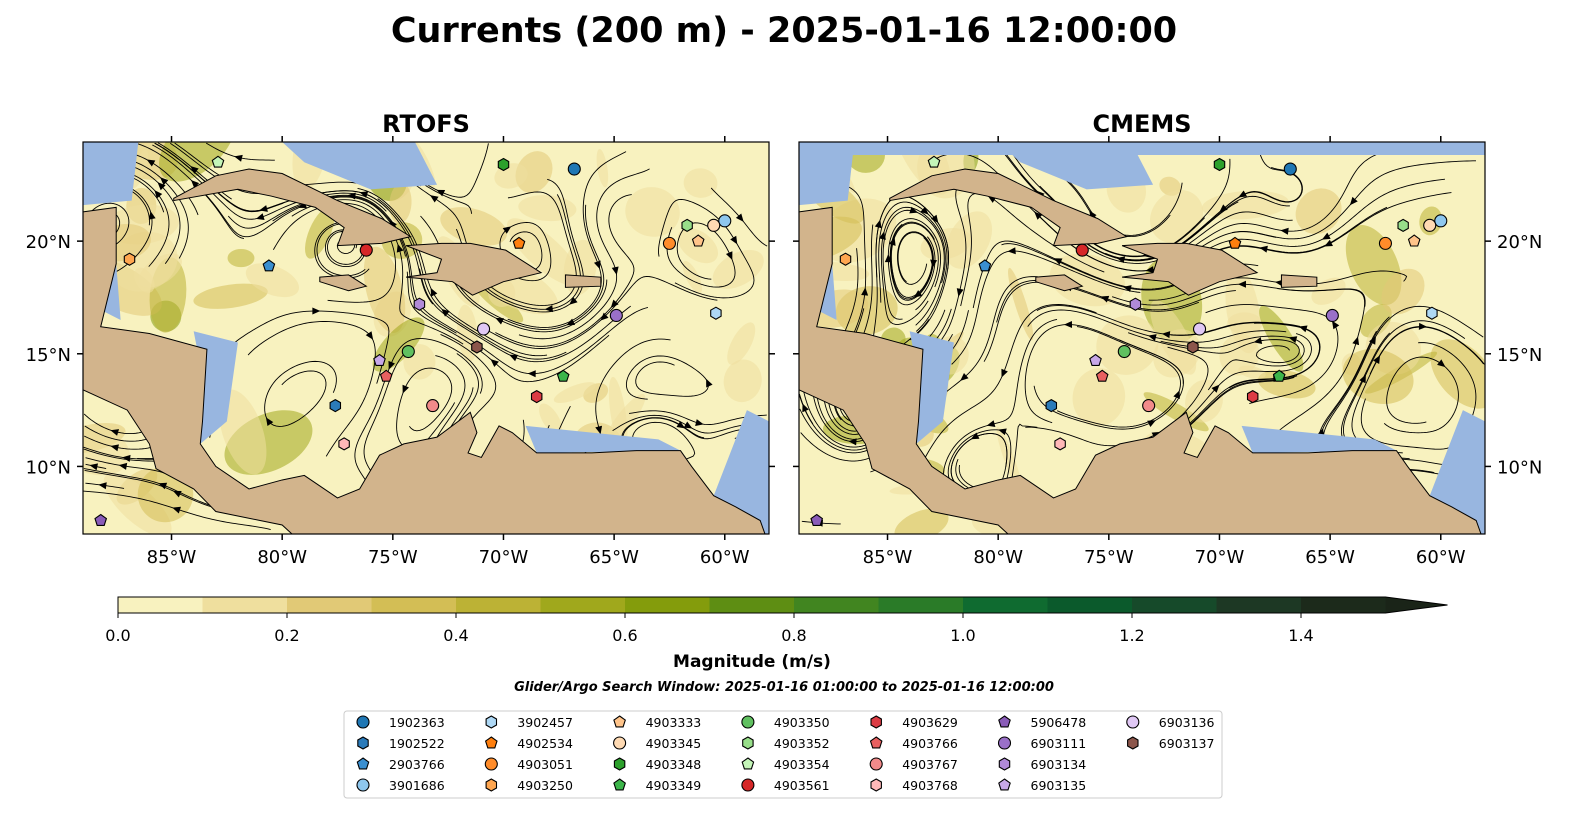 The image size is (1577, 831). I want to click on legend-label: 2903766, so click(417, 764).